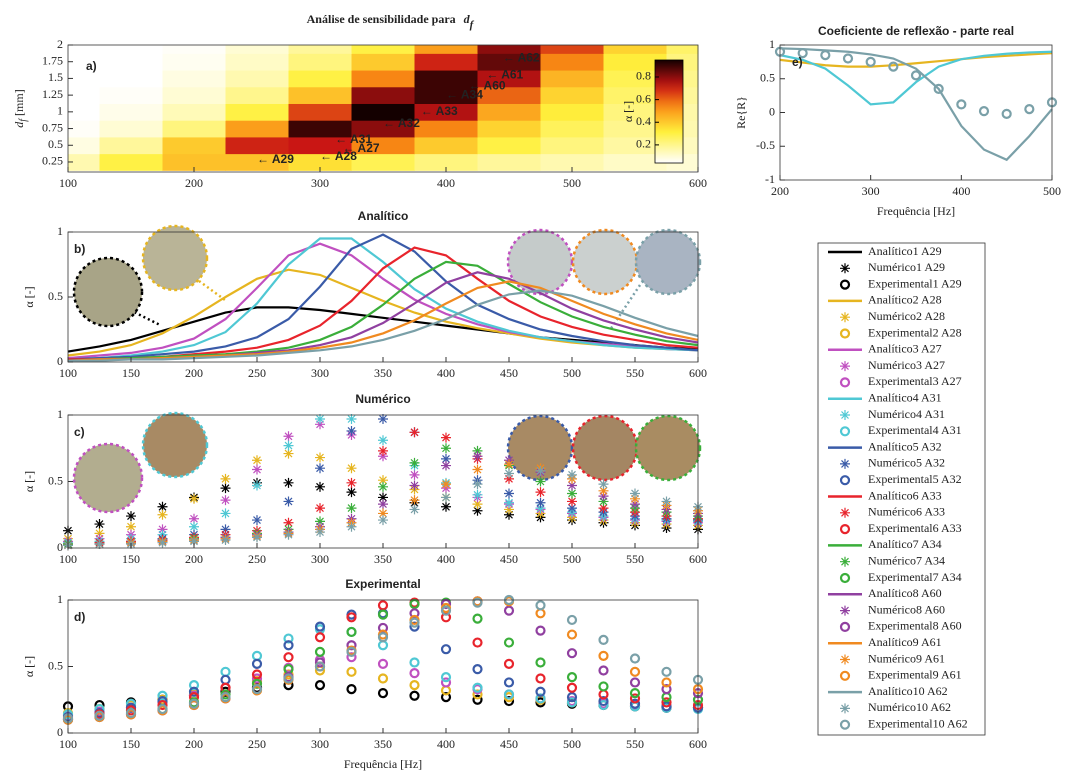 The width and height of the screenshot is (1092, 776). Describe the element at coordinates (625, 307) in the screenshot. I see `connector` at that location.